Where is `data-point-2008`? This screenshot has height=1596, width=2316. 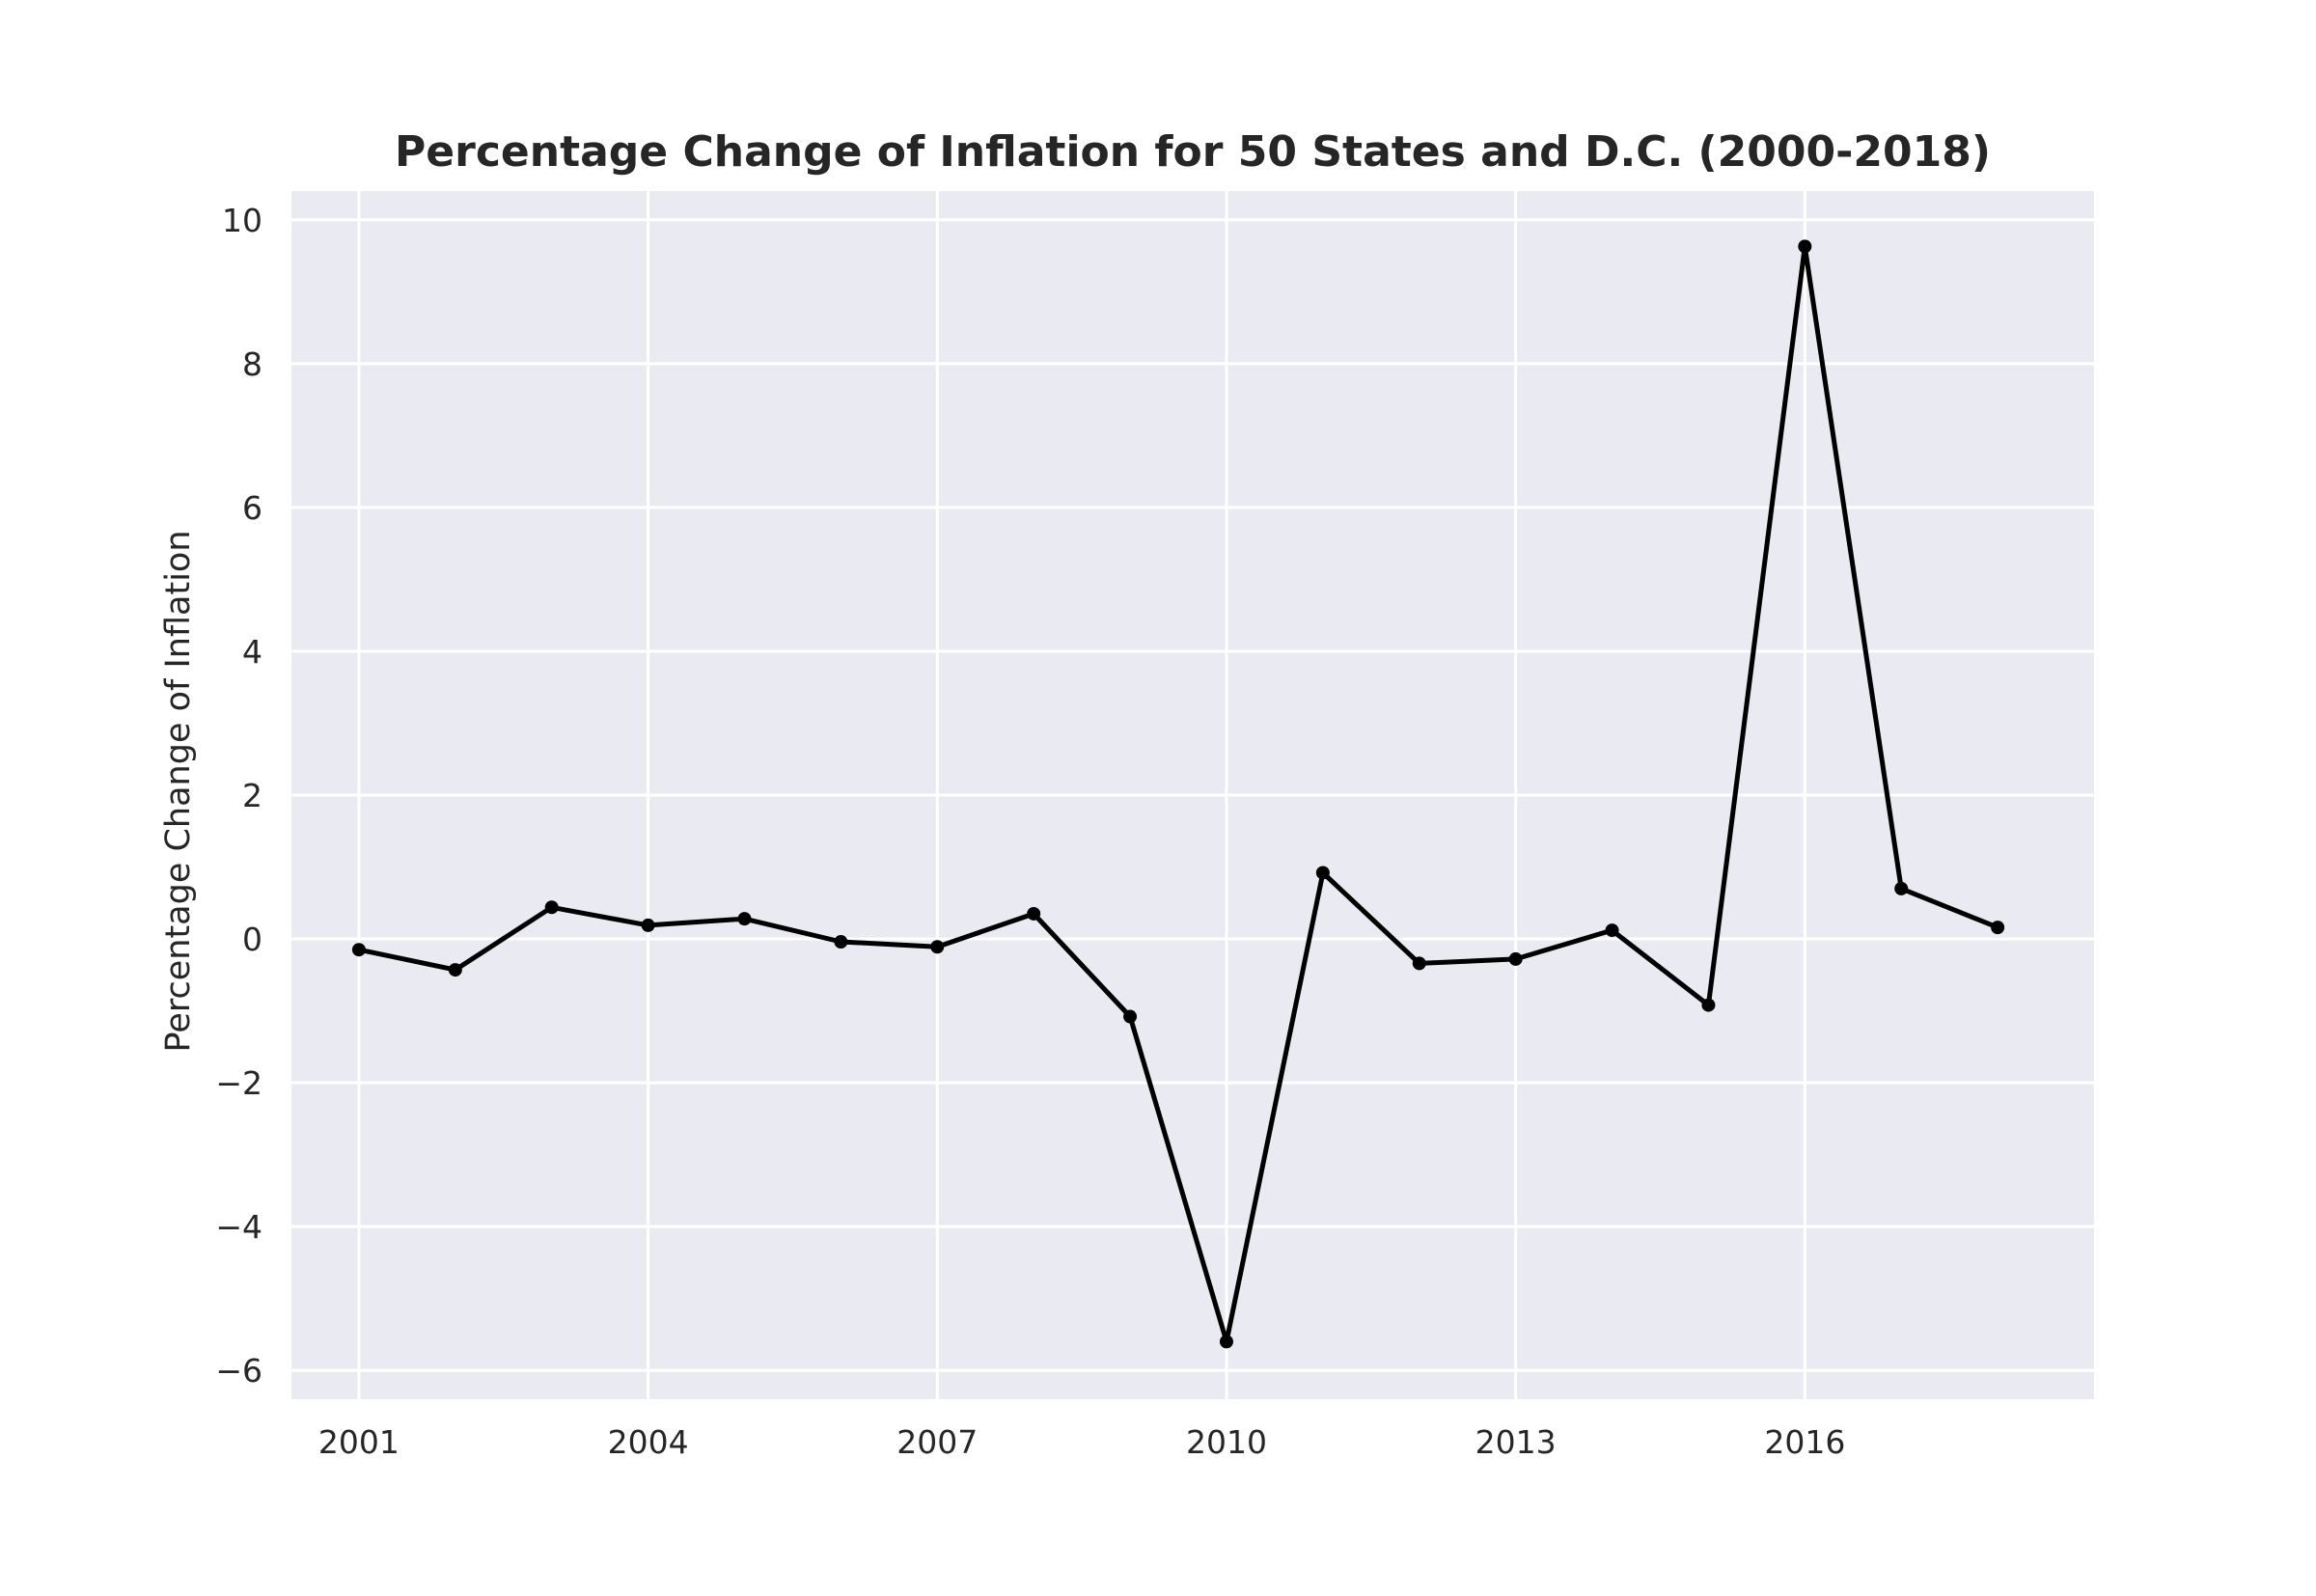 data-point-2008 is located at coordinates (1034, 914).